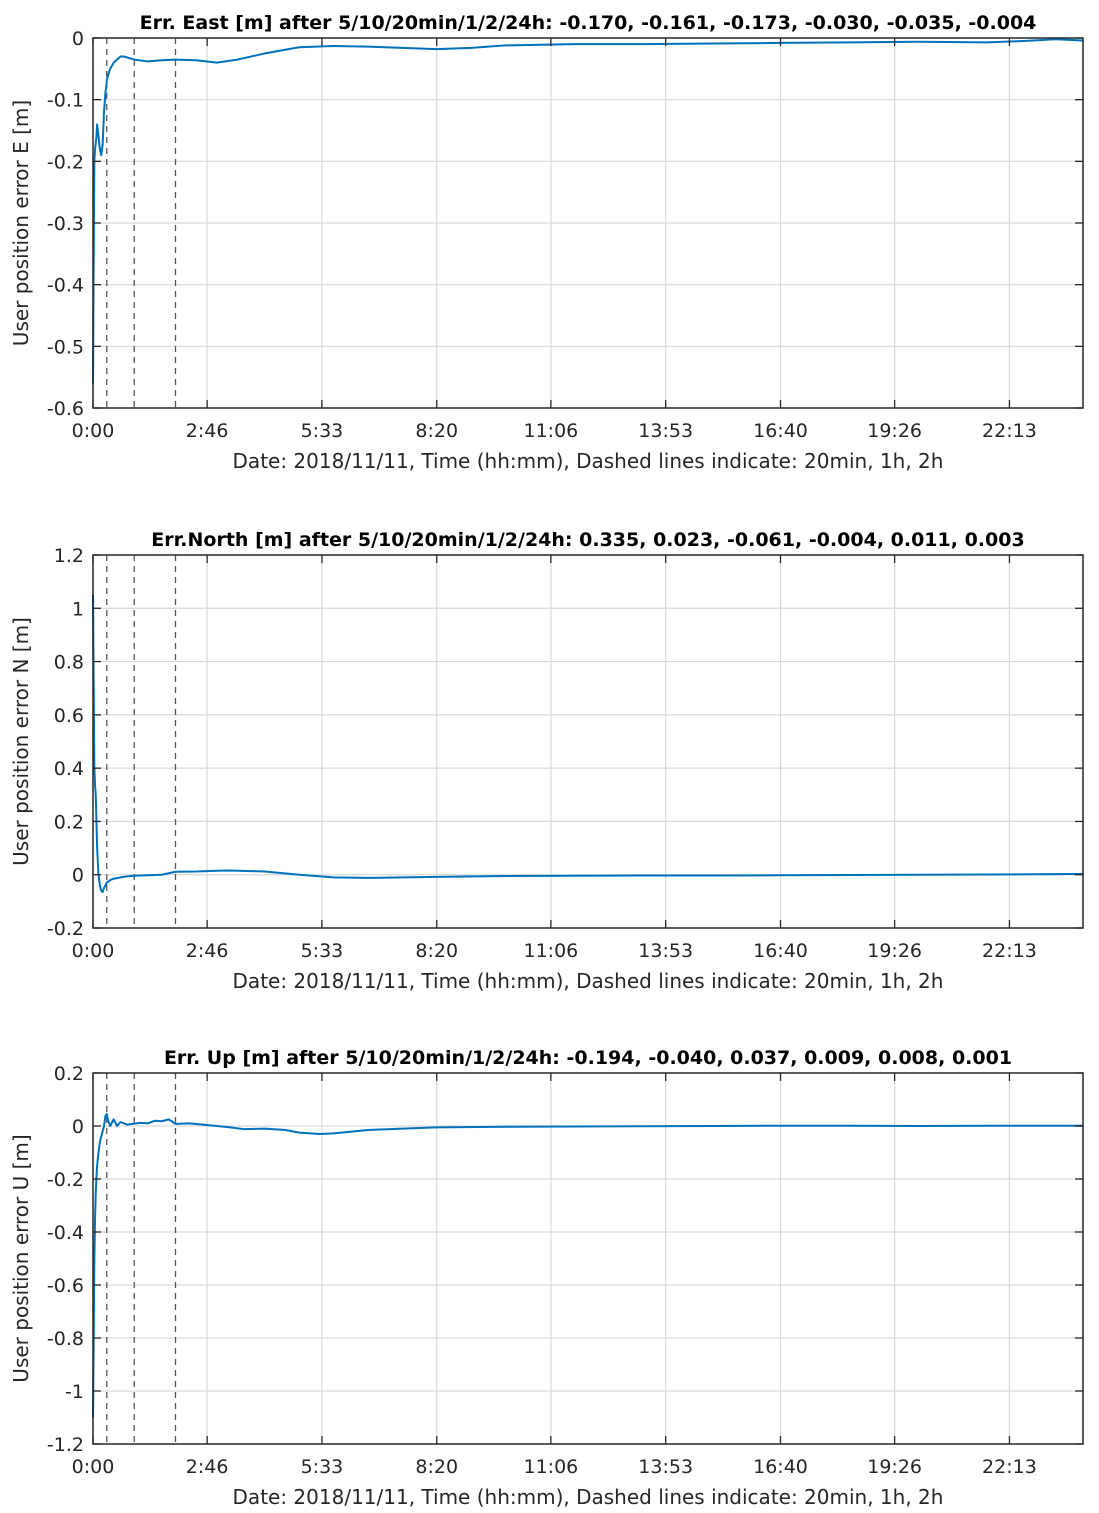  I want to click on y-tick-label: 1.2, so click(69, 556).